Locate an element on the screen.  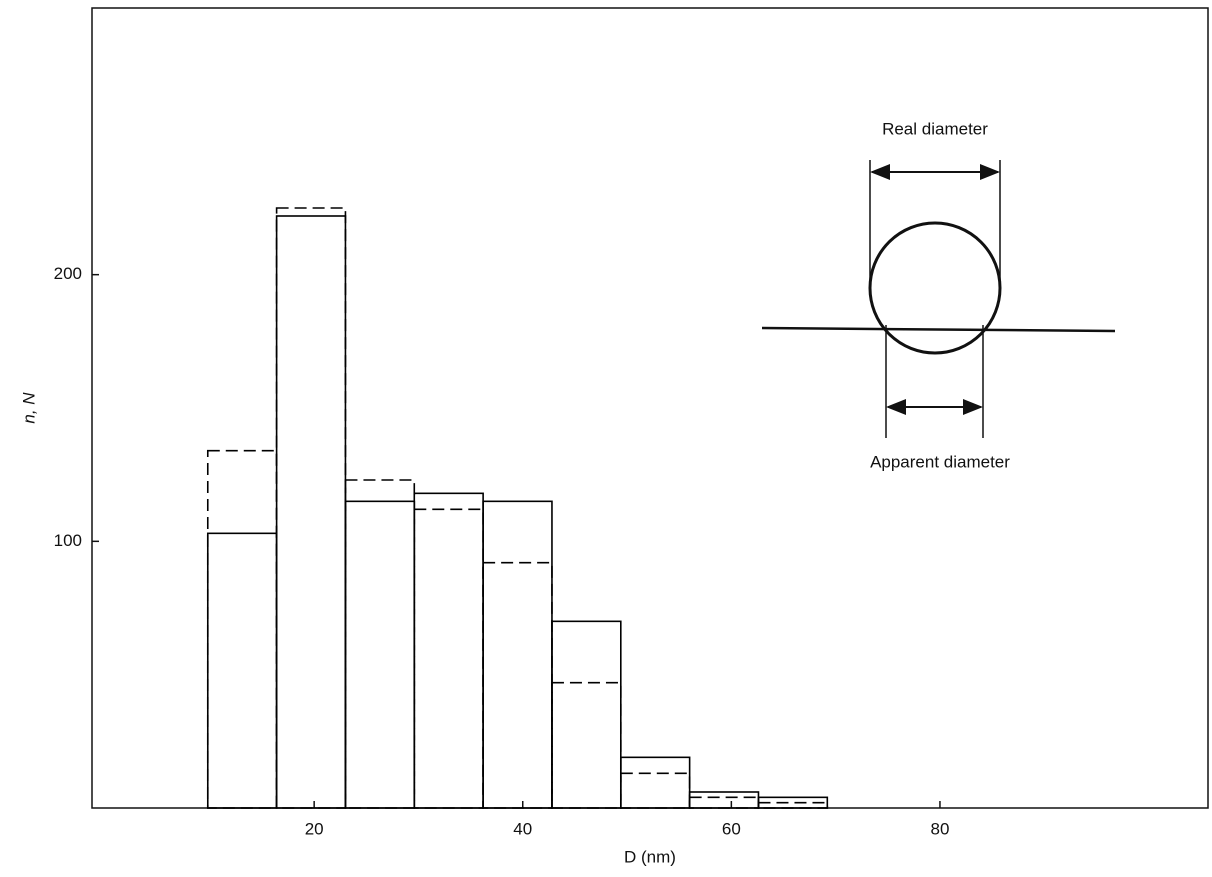
x-tick-label: 60 is located at coordinates (731, 828).